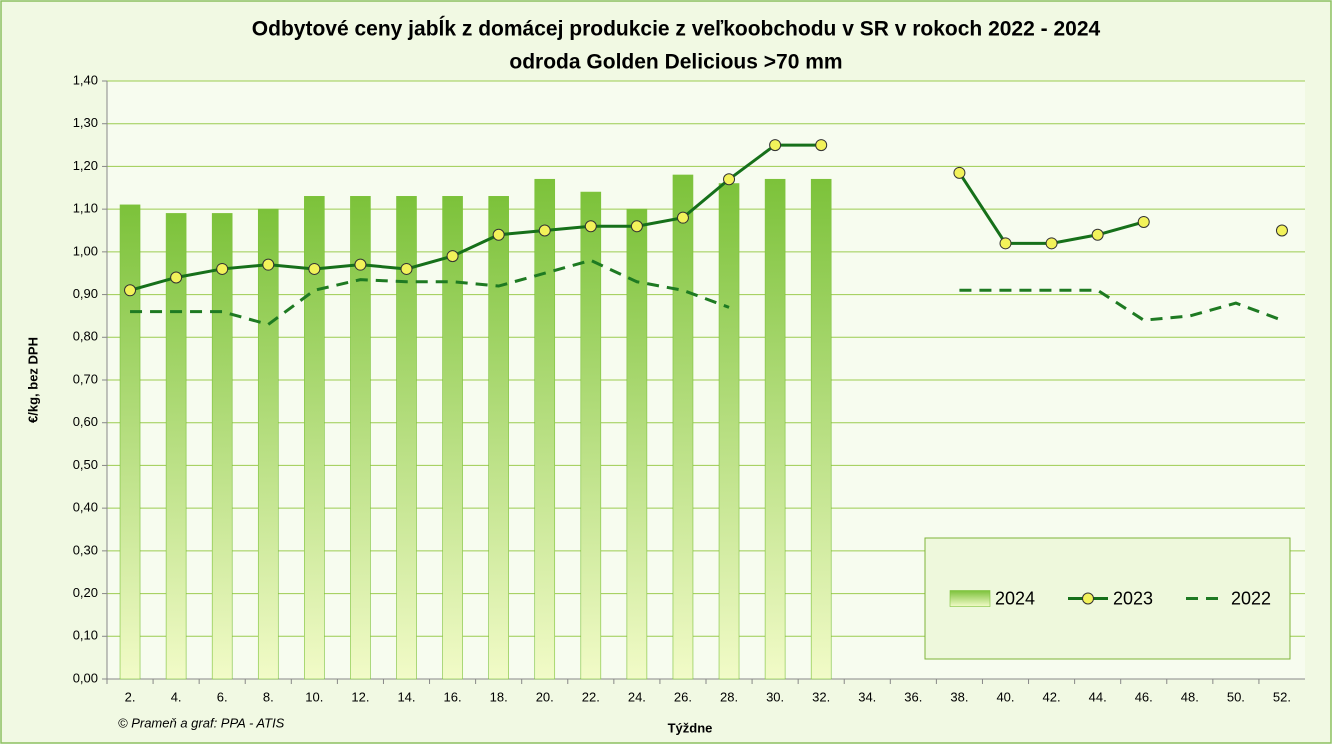 This screenshot has width=1332, height=749. I want to click on y-tick-label: 0,50, so click(85, 464).